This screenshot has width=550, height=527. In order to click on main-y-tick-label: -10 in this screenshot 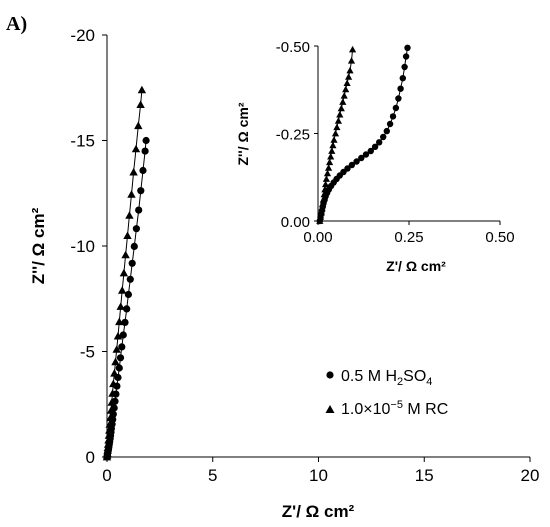, I will do `click(82, 246)`.